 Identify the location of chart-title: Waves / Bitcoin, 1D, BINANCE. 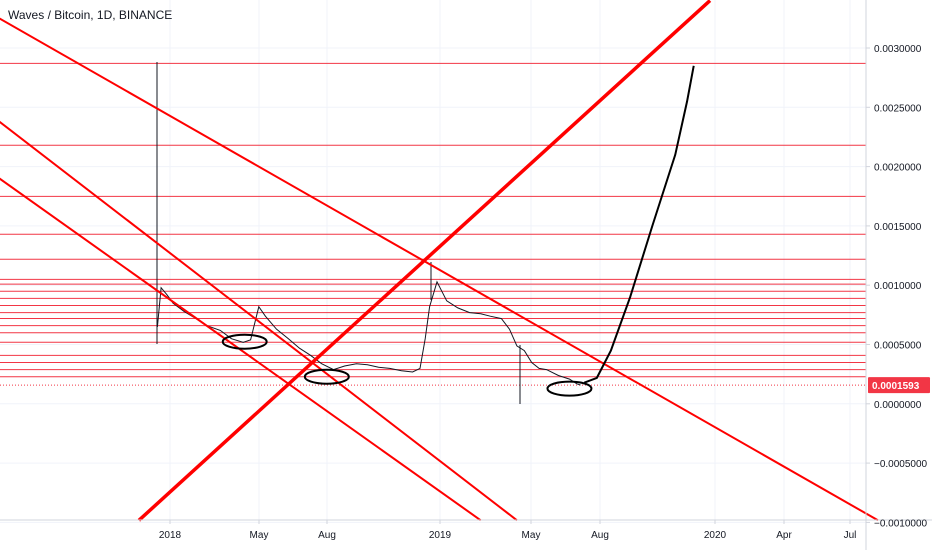
(90, 15).